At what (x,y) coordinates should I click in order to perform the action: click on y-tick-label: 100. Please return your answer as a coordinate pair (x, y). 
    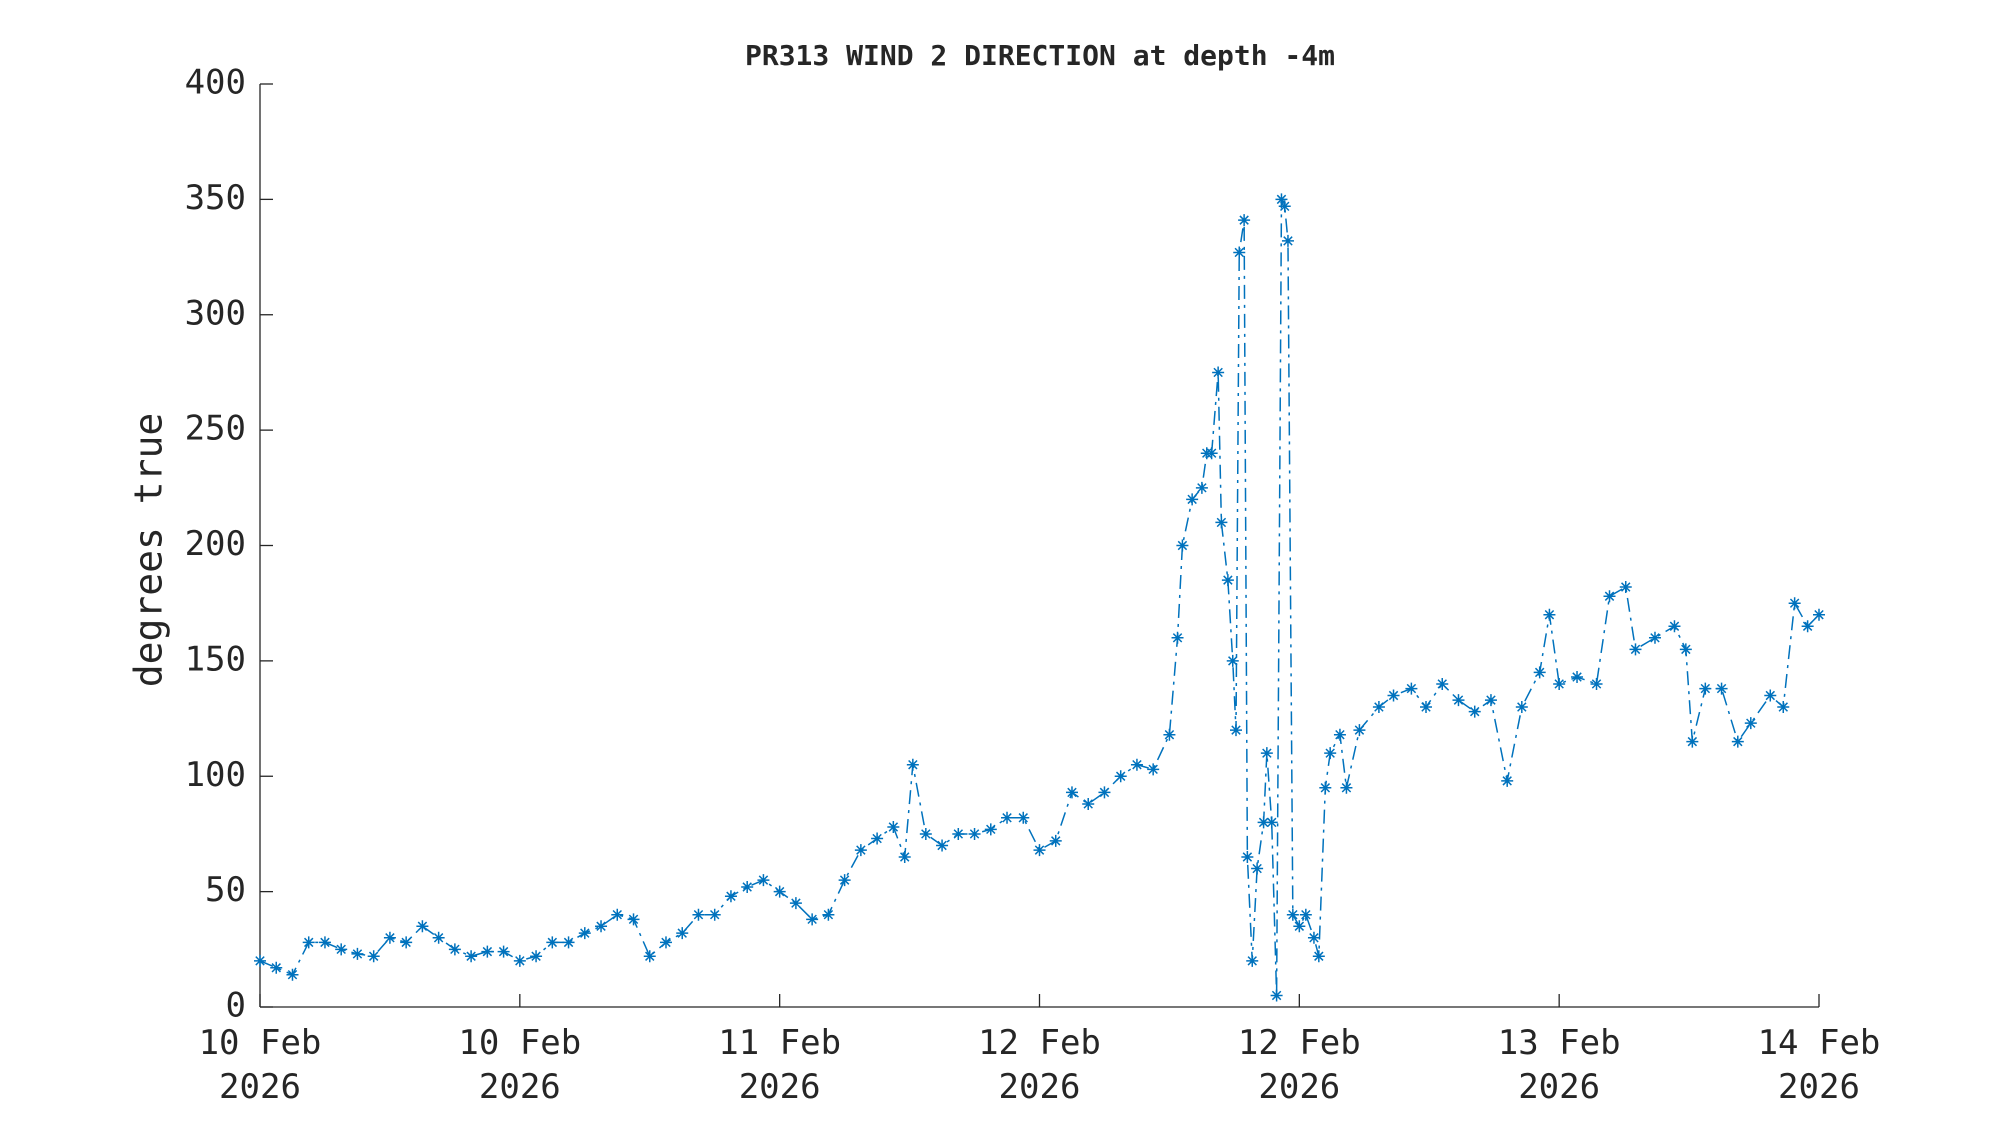
    Looking at the image, I should click on (215, 775).